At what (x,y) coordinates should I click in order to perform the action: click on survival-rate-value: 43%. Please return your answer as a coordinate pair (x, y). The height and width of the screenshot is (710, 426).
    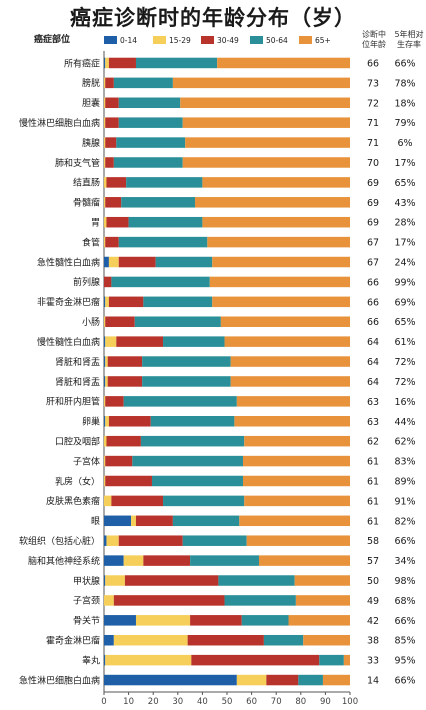
    Looking at the image, I should click on (404, 203).